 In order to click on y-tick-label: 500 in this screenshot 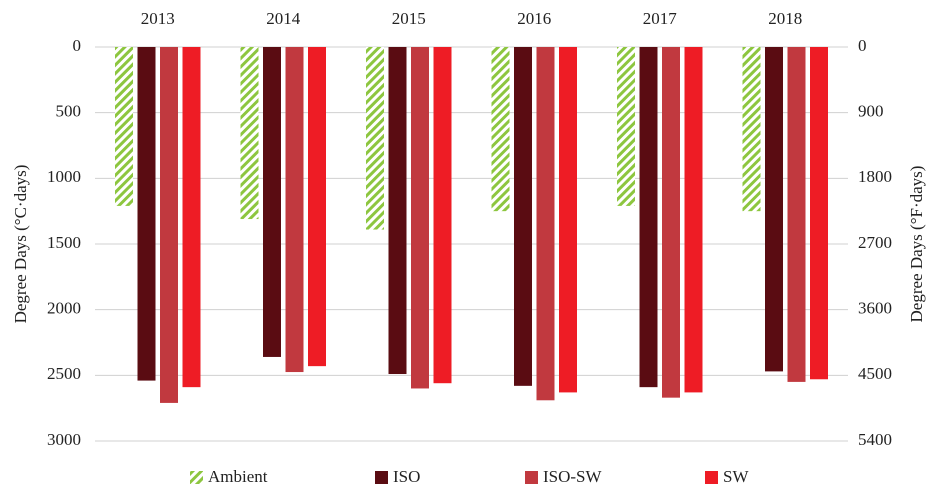, I will do `click(69, 111)`.